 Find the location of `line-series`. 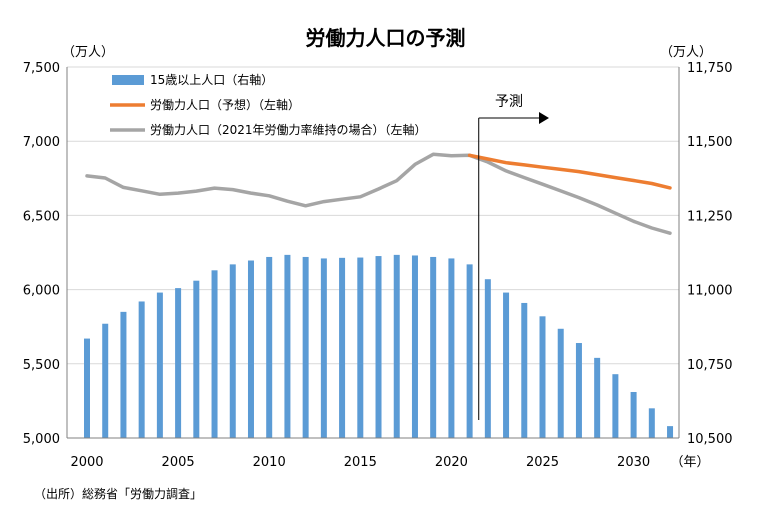

line-series is located at coordinates (378, 193).